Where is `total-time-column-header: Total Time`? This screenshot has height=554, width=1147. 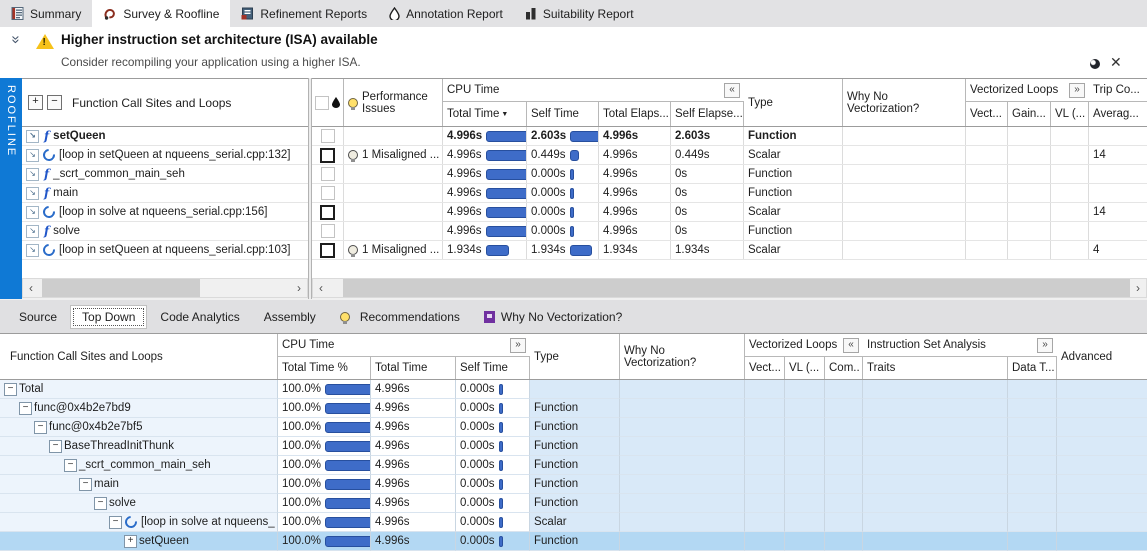
total-time-column-header: Total Time is located at coordinates (413, 368).